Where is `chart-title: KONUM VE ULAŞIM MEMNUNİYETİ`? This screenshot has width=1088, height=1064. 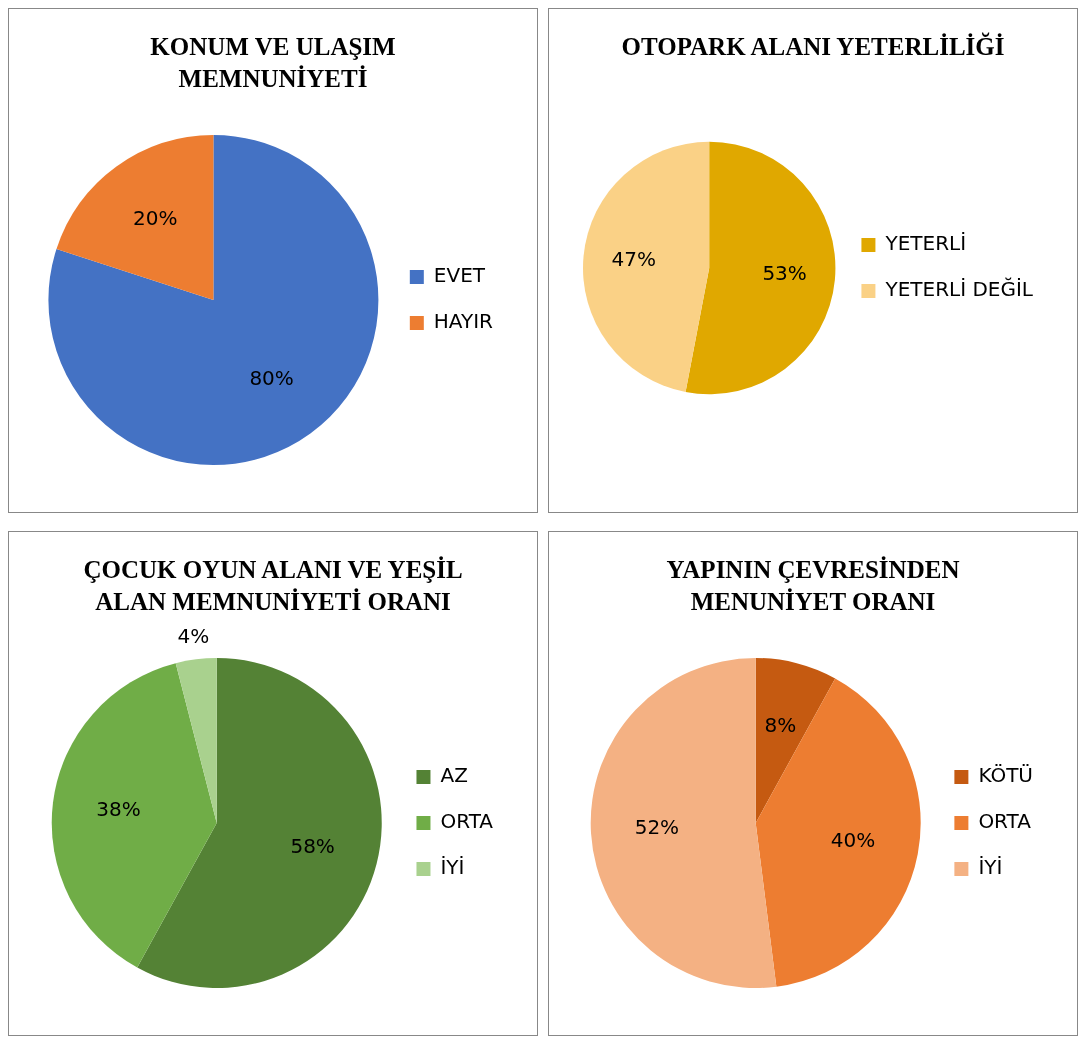
chart-title: KONUM VE ULAŞIM MEMNUNİYETİ is located at coordinates (273, 63).